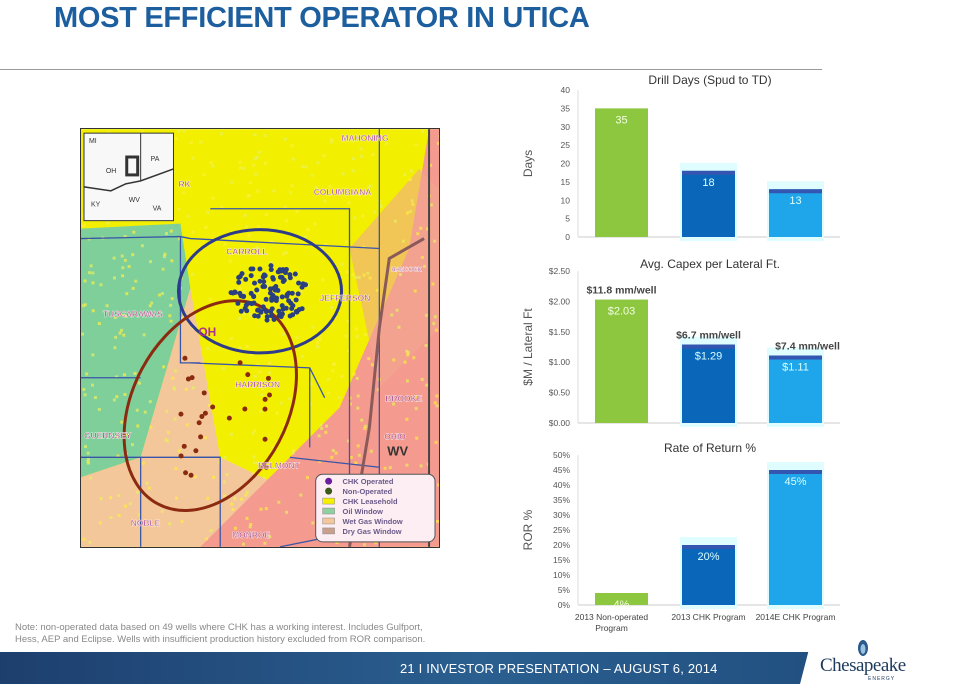 The image size is (955, 684). What do you see at coordinates (796, 617) in the screenshot?
I see `x-tick-label: 2014E CHK Program` at bounding box center [796, 617].